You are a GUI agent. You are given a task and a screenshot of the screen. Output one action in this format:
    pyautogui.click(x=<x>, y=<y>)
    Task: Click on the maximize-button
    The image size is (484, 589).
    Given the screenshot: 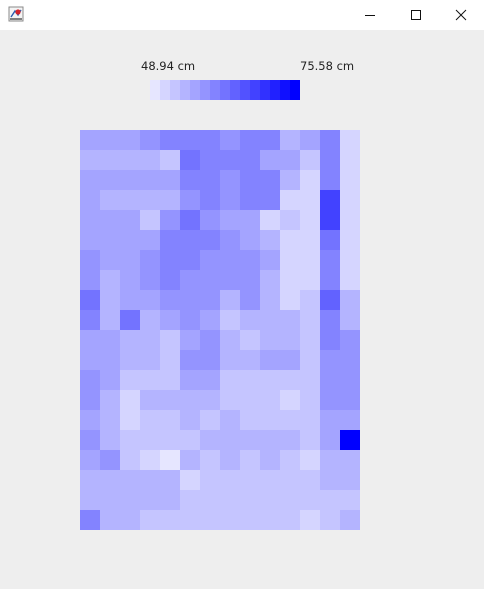 What is the action you would take?
    pyautogui.click(x=416, y=15)
    